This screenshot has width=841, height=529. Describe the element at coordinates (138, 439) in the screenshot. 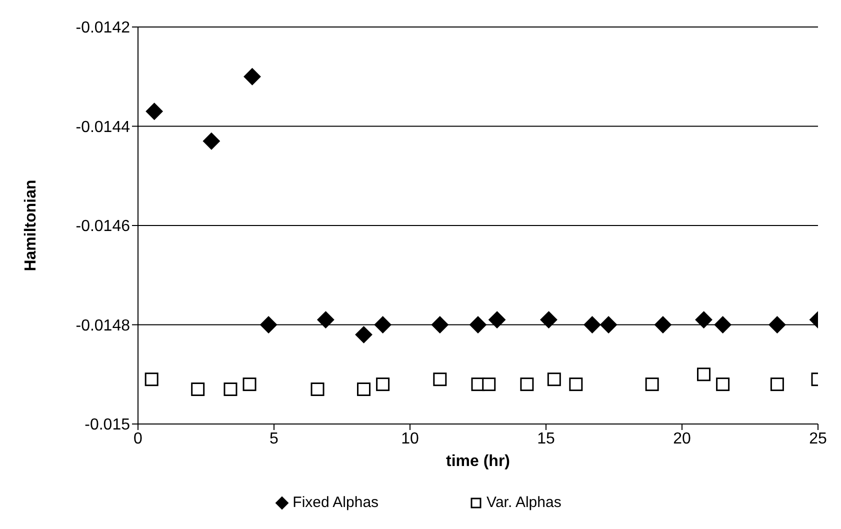

I see `x-tick-label: 0` at that location.